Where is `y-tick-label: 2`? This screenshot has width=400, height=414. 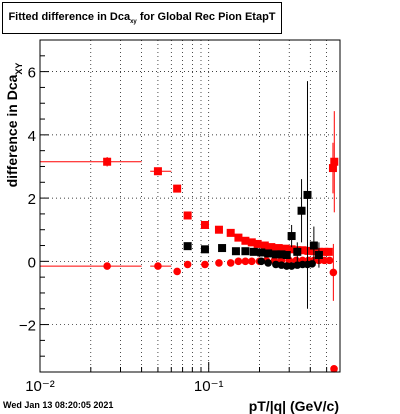
y-tick-label: 2 is located at coordinates (32, 199).